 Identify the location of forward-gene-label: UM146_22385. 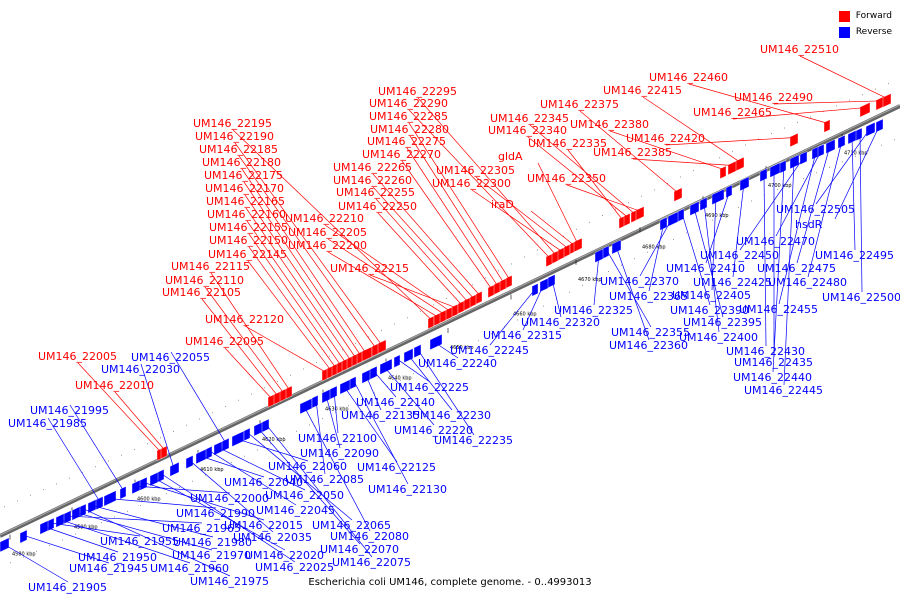
(632, 152).